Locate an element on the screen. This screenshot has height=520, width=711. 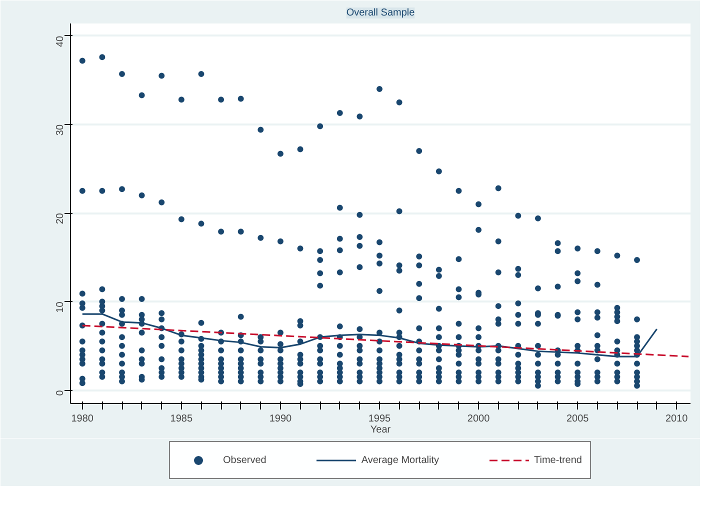
legend-label: Average Mortality is located at coordinates (400, 460).